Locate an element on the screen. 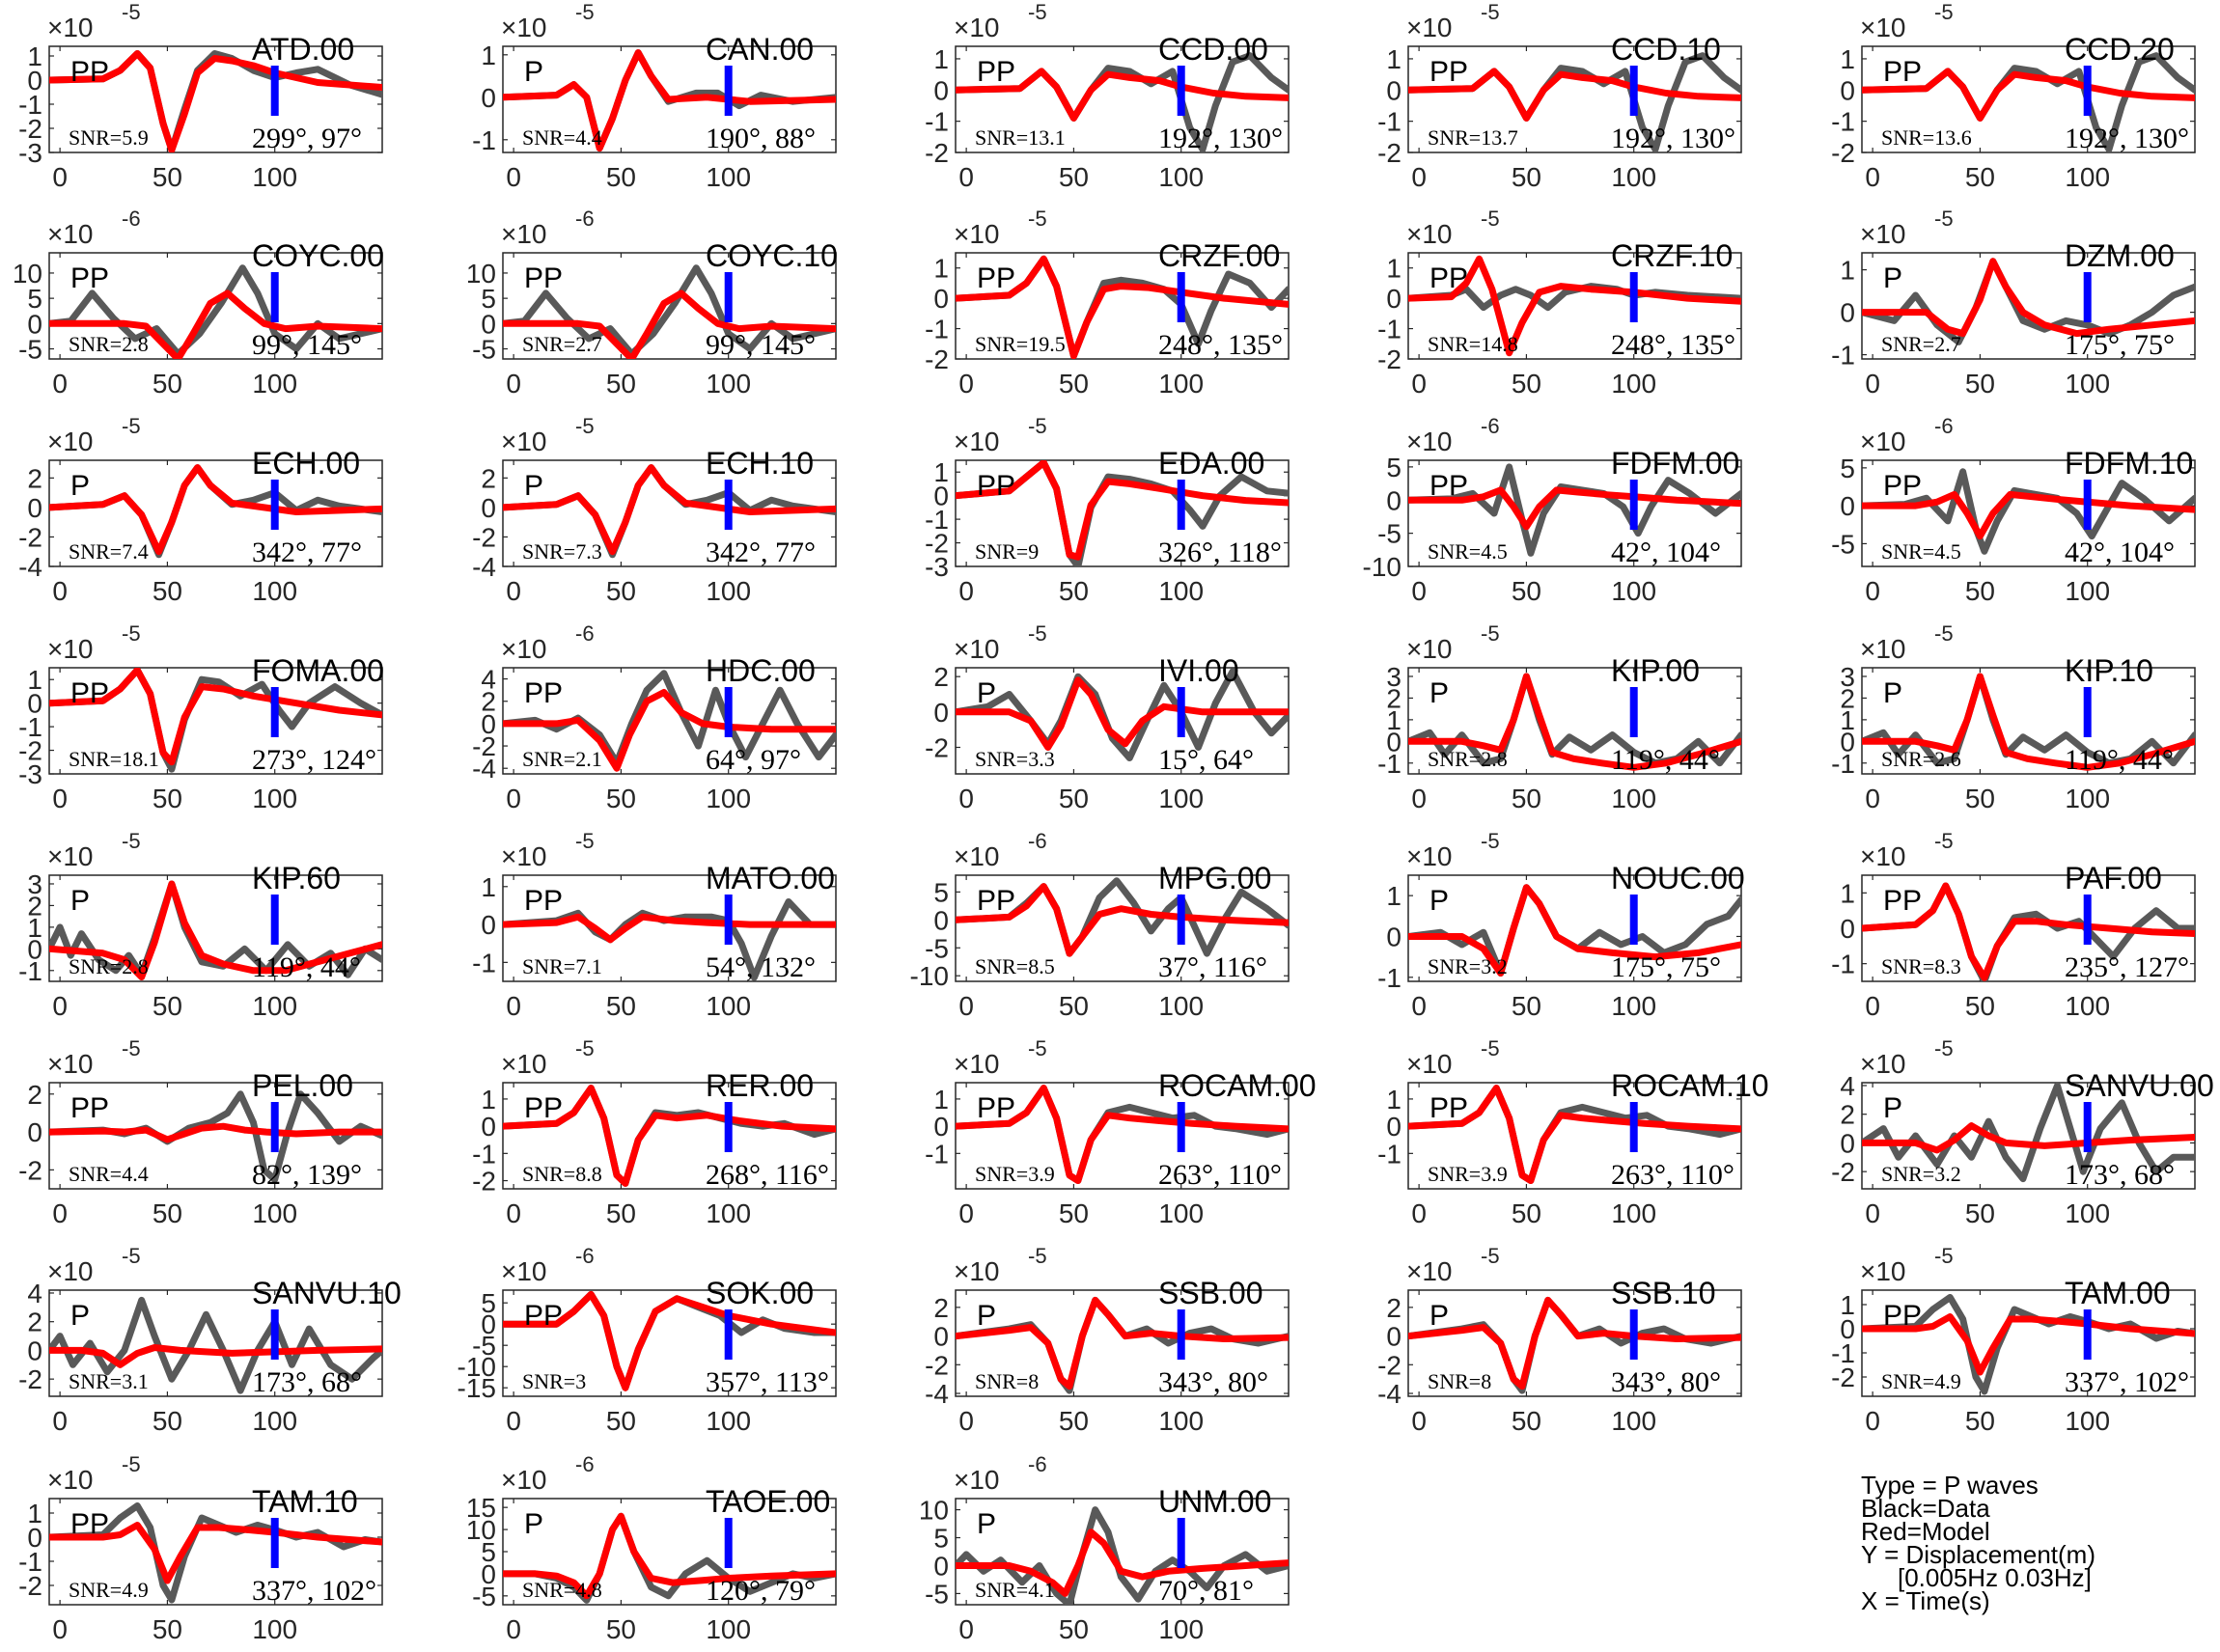 Image resolution: width=2220 pixels, height=1652 pixels. azimuth-label: 263°, 110° is located at coordinates (1220, 1175).